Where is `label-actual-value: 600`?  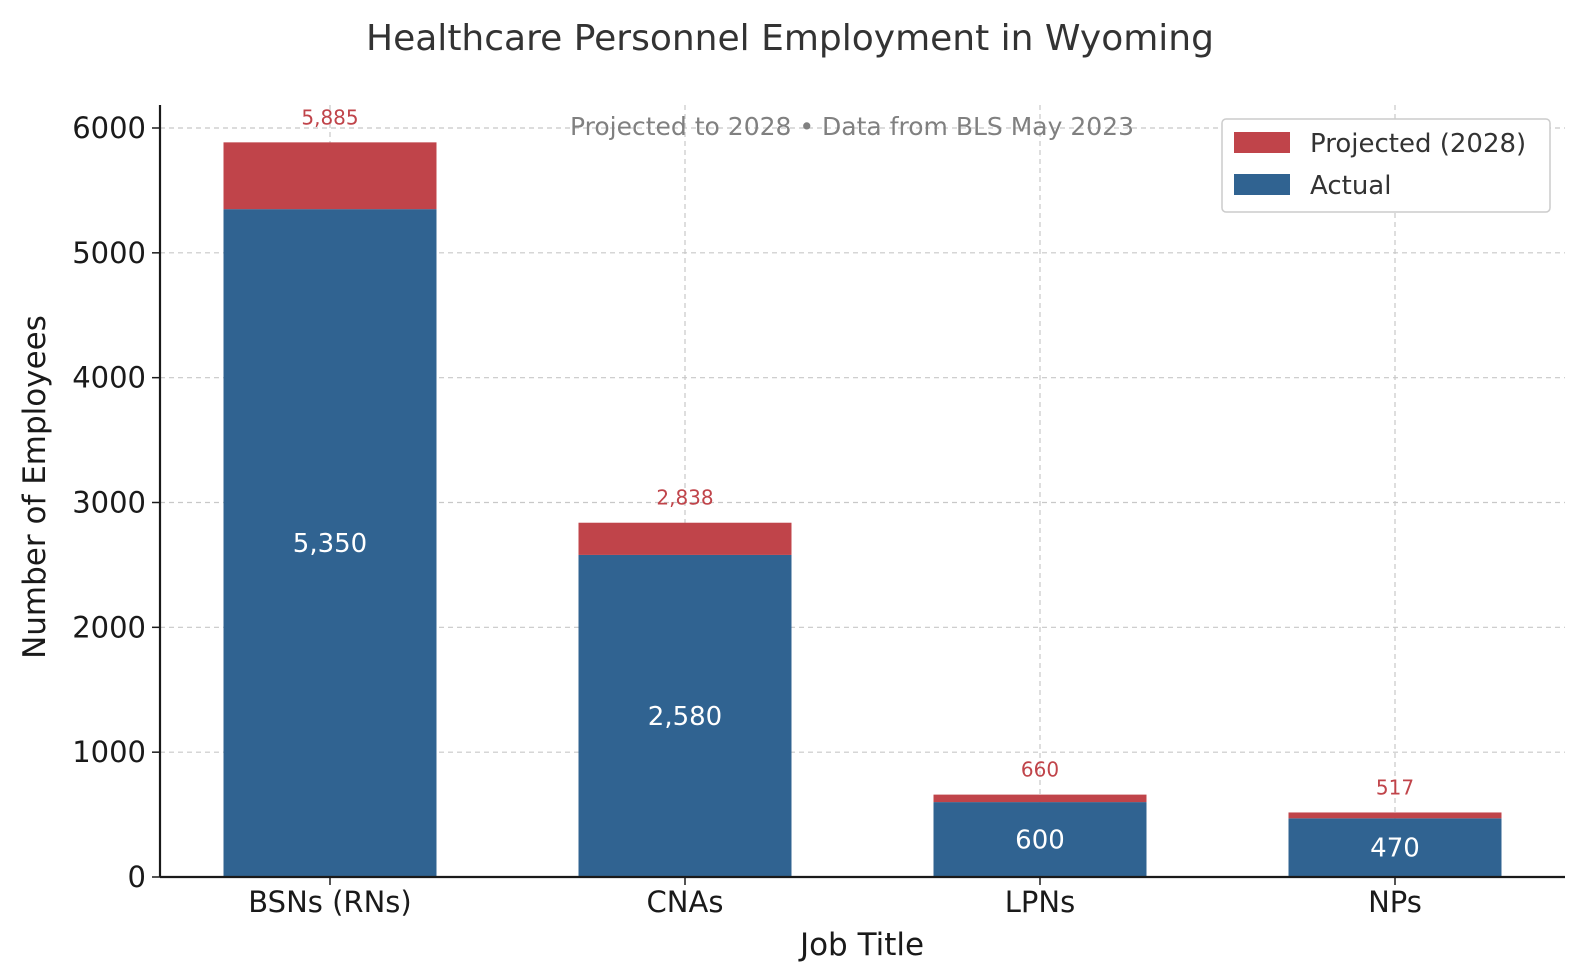 label-actual-value: 600 is located at coordinates (1040, 841).